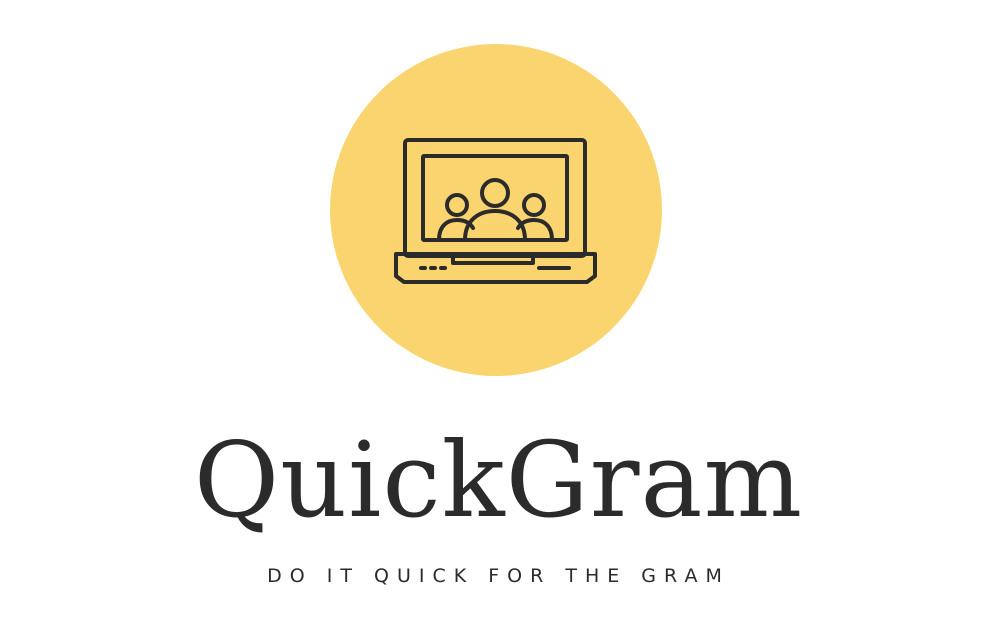 This screenshot has width=997, height=632. I want to click on person-right-head, so click(534, 205).